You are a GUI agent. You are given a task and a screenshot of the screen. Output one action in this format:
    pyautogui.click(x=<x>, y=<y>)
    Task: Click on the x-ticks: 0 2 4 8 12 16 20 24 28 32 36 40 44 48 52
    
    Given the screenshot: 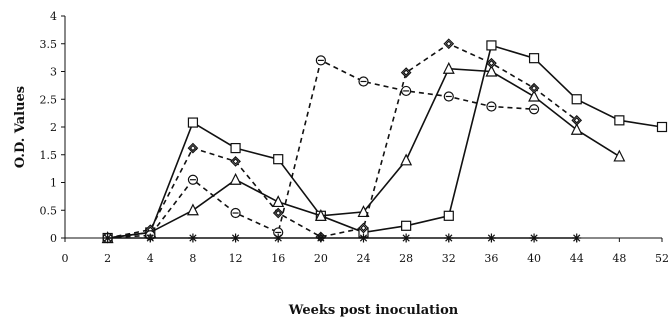 What is the action you would take?
    pyautogui.click(x=365, y=251)
    